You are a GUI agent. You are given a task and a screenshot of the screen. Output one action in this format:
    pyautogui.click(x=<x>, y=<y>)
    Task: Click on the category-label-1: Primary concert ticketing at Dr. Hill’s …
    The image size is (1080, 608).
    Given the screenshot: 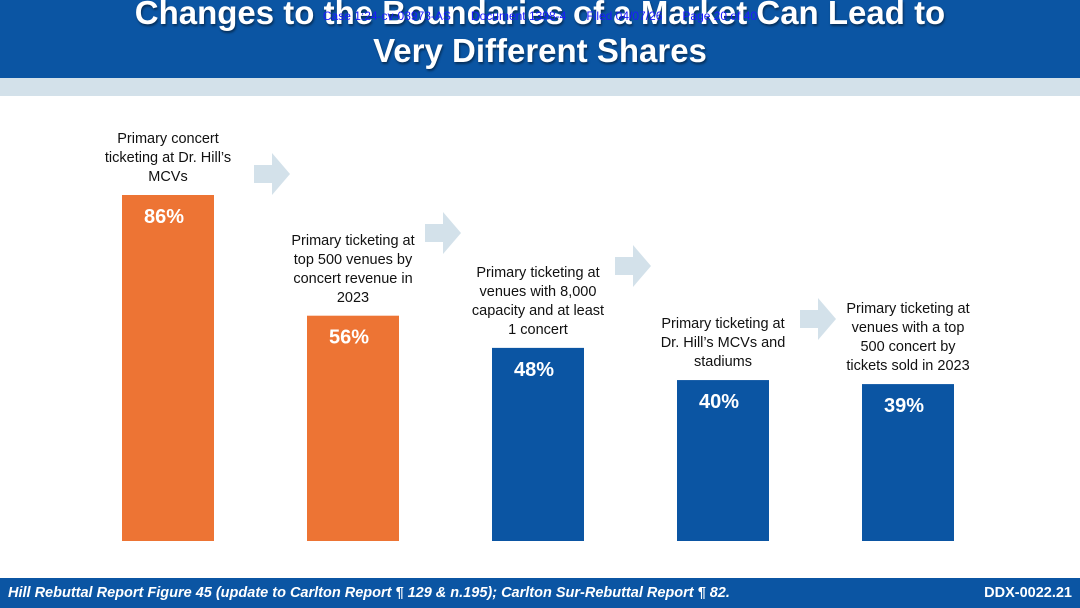 What is the action you would take?
    pyautogui.click(x=168, y=158)
    